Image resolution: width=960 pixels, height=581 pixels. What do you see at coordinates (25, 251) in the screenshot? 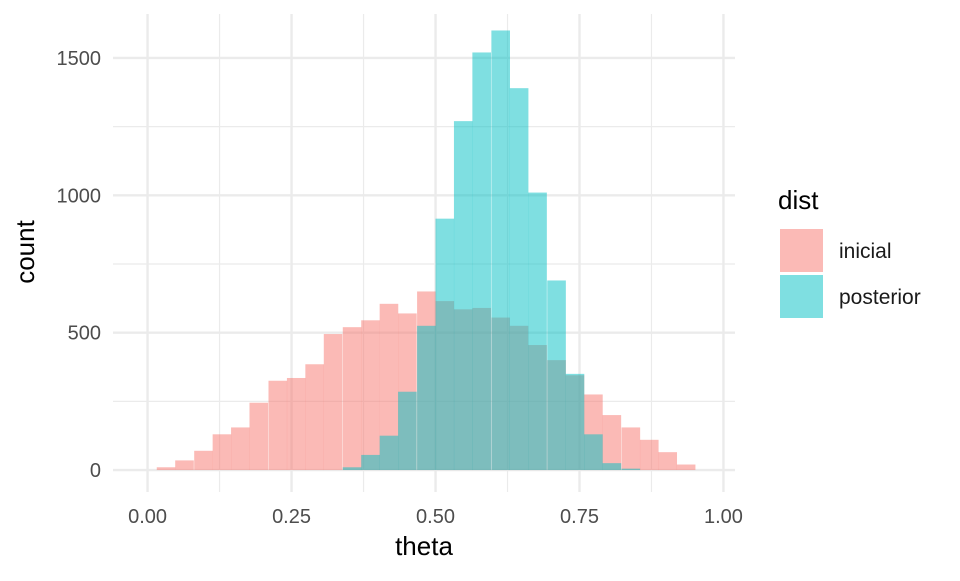
I see `y-axis-title: count` at bounding box center [25, 251].